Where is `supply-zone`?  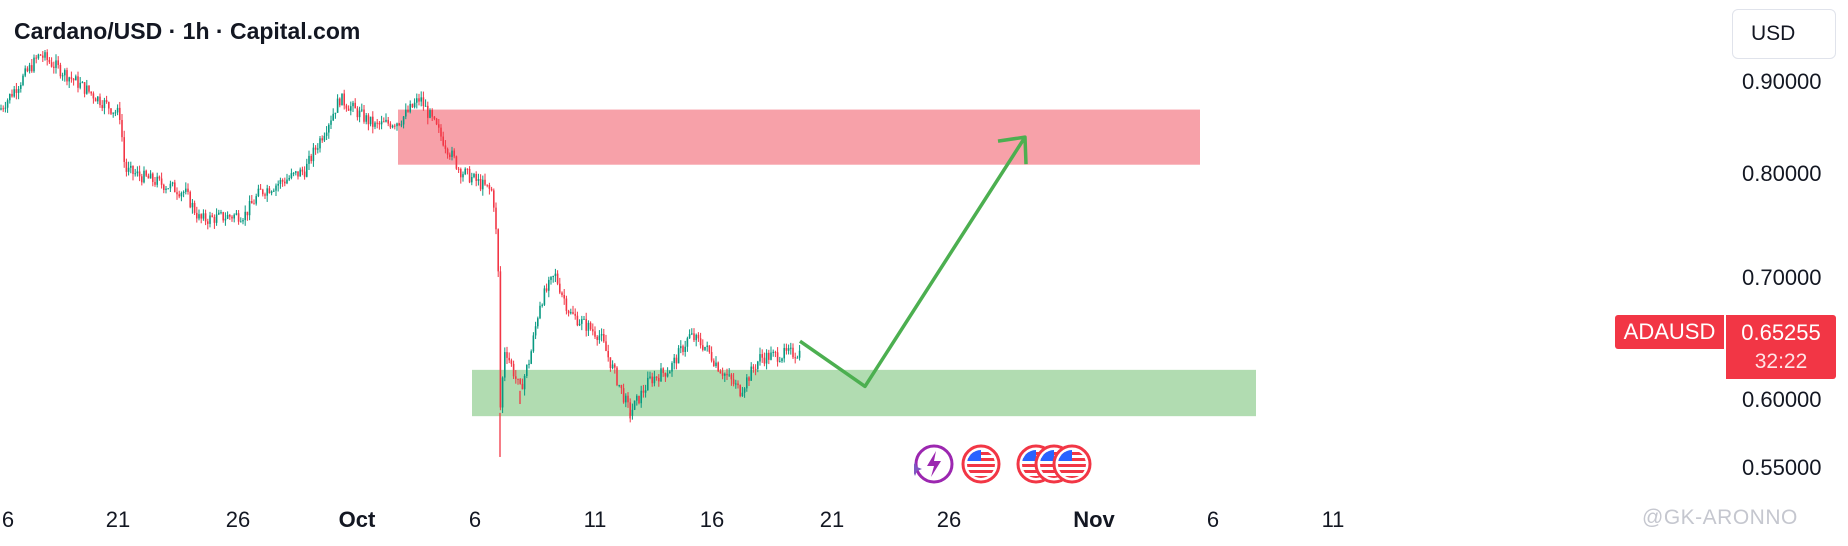 supply-zone is located at coordinates (799, 137).